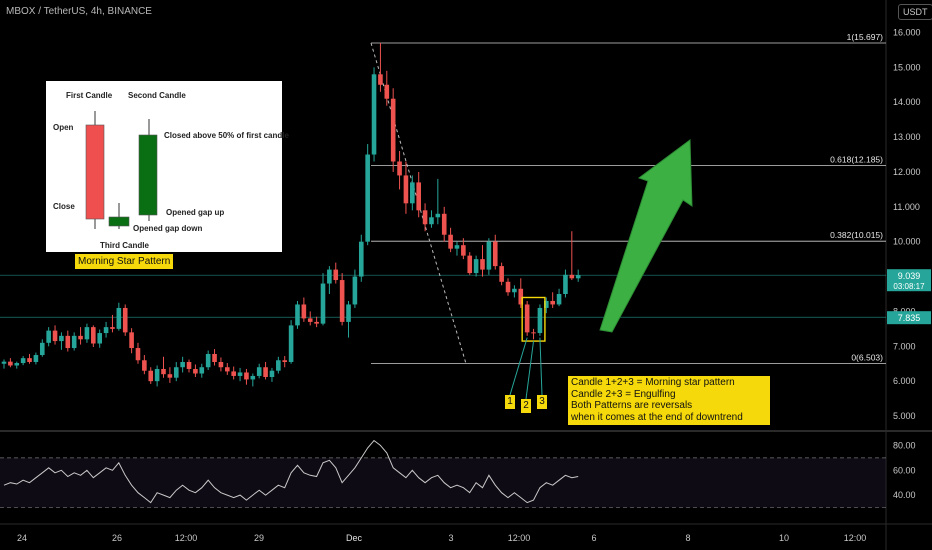 The height and width of the screenshot is (550, 932). What do you see at coordinates (526, 406) in the screenshot?
I see `candle-number-2: 2` at bounding box center [526, 406].